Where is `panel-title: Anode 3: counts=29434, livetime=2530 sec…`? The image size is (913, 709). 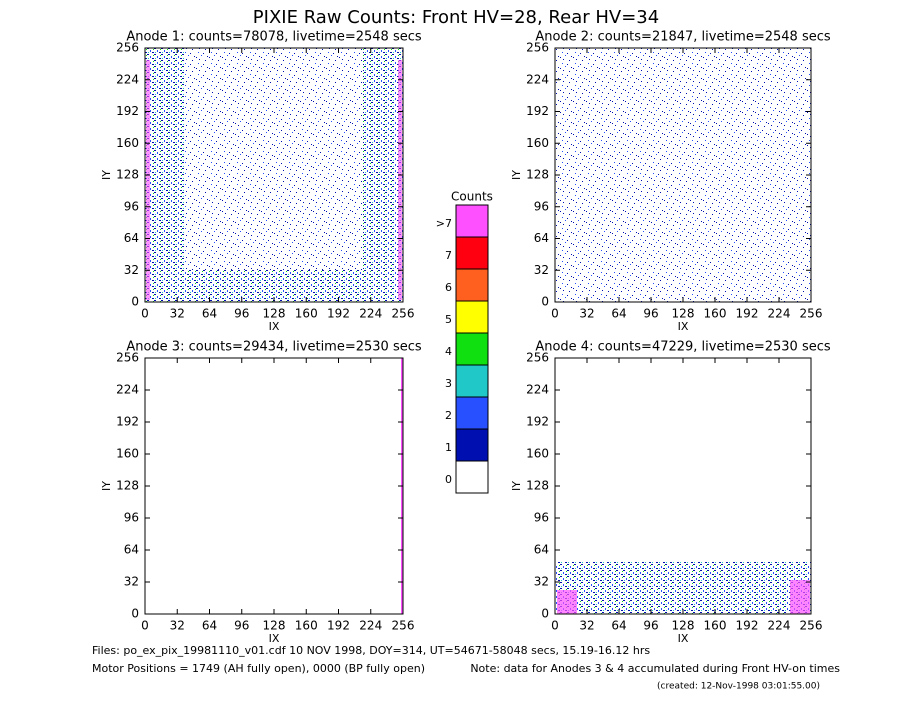 panel-title: Anode 3: counts=29434, livetime=2530 sec… is located at coordinates (274, 347).